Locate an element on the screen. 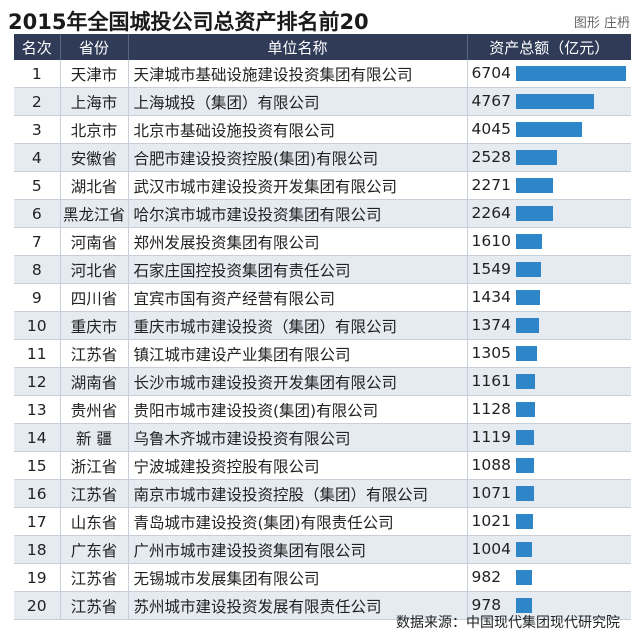 Image resolution: width=640 pixels, height=640 pixels. rank-cell: 10 is located at coordinates (37, 325).